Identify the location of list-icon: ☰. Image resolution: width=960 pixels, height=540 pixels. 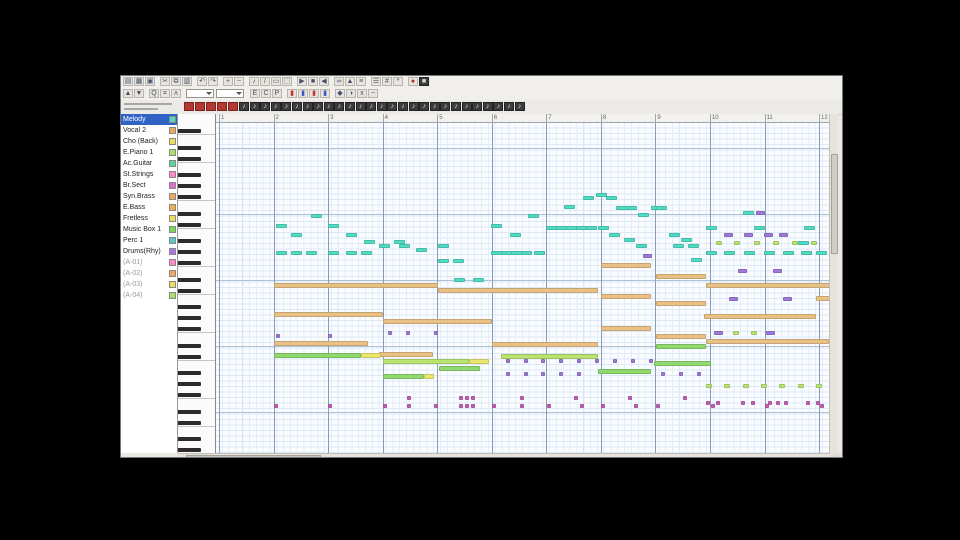
(376, 81).